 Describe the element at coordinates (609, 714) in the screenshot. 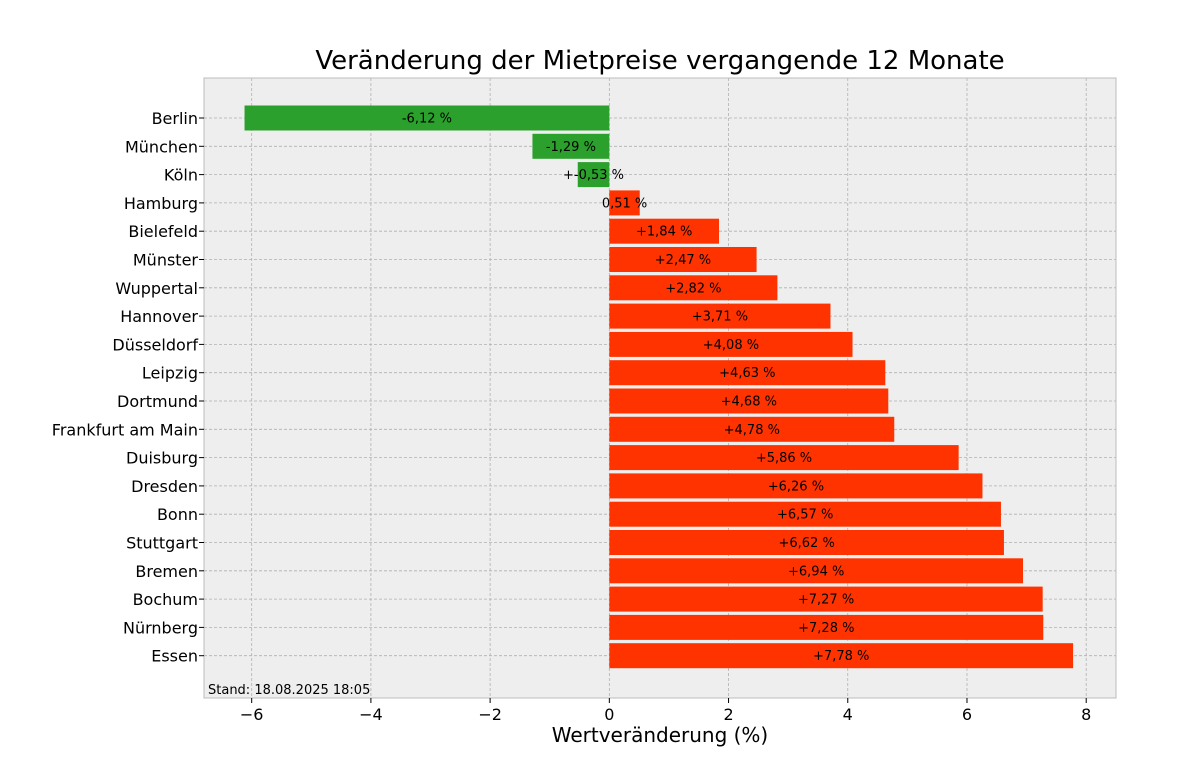

I see `x-tick-label: 0` at that location.